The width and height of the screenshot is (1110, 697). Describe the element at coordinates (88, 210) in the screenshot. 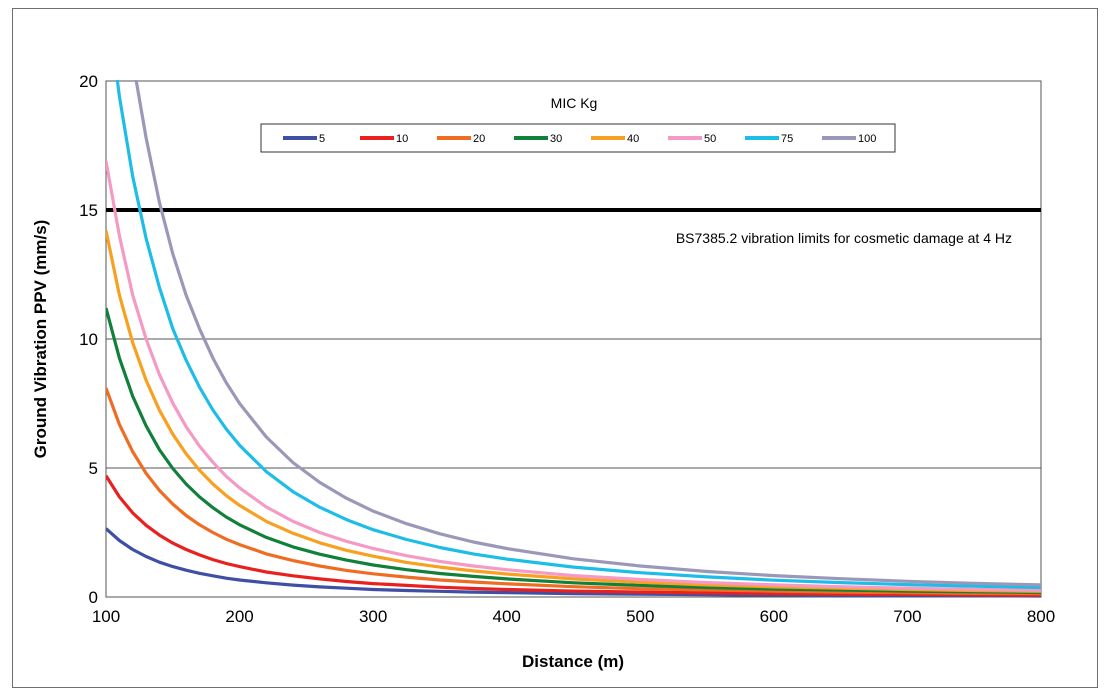

I see `y-tick-label: 15` at that location.